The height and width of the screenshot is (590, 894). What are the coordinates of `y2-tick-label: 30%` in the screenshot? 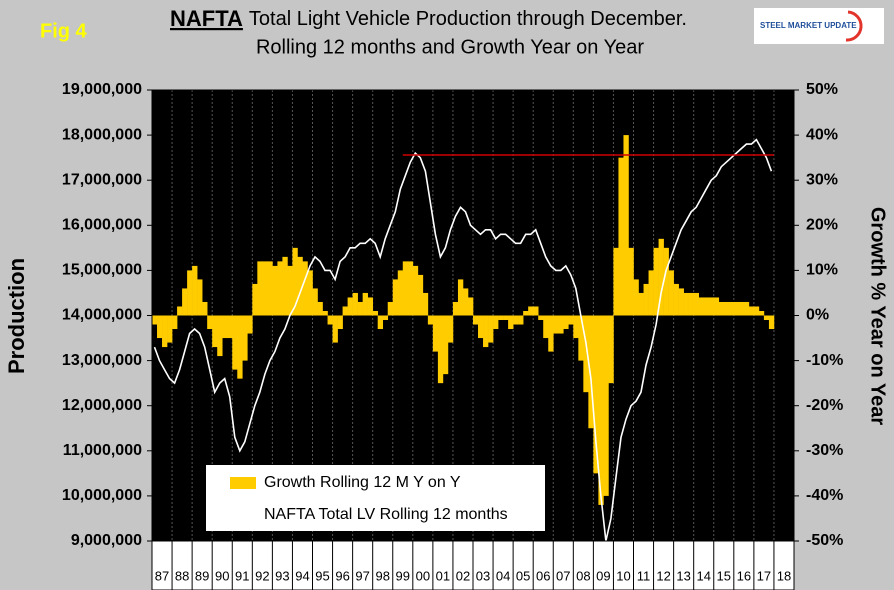 It's located at (822, 179).